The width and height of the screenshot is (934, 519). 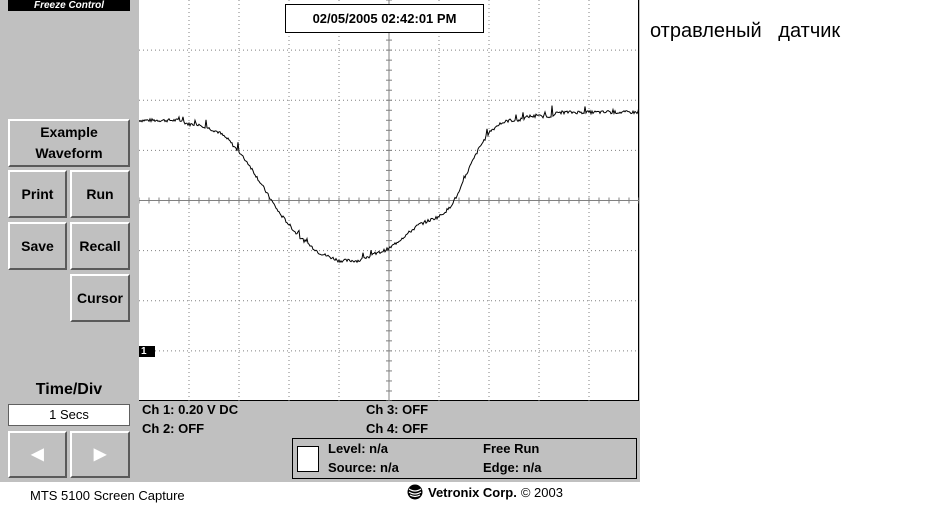 I want to click on footer-caption: MTS 5100 Screen Capture, so click(x=107, y=495).